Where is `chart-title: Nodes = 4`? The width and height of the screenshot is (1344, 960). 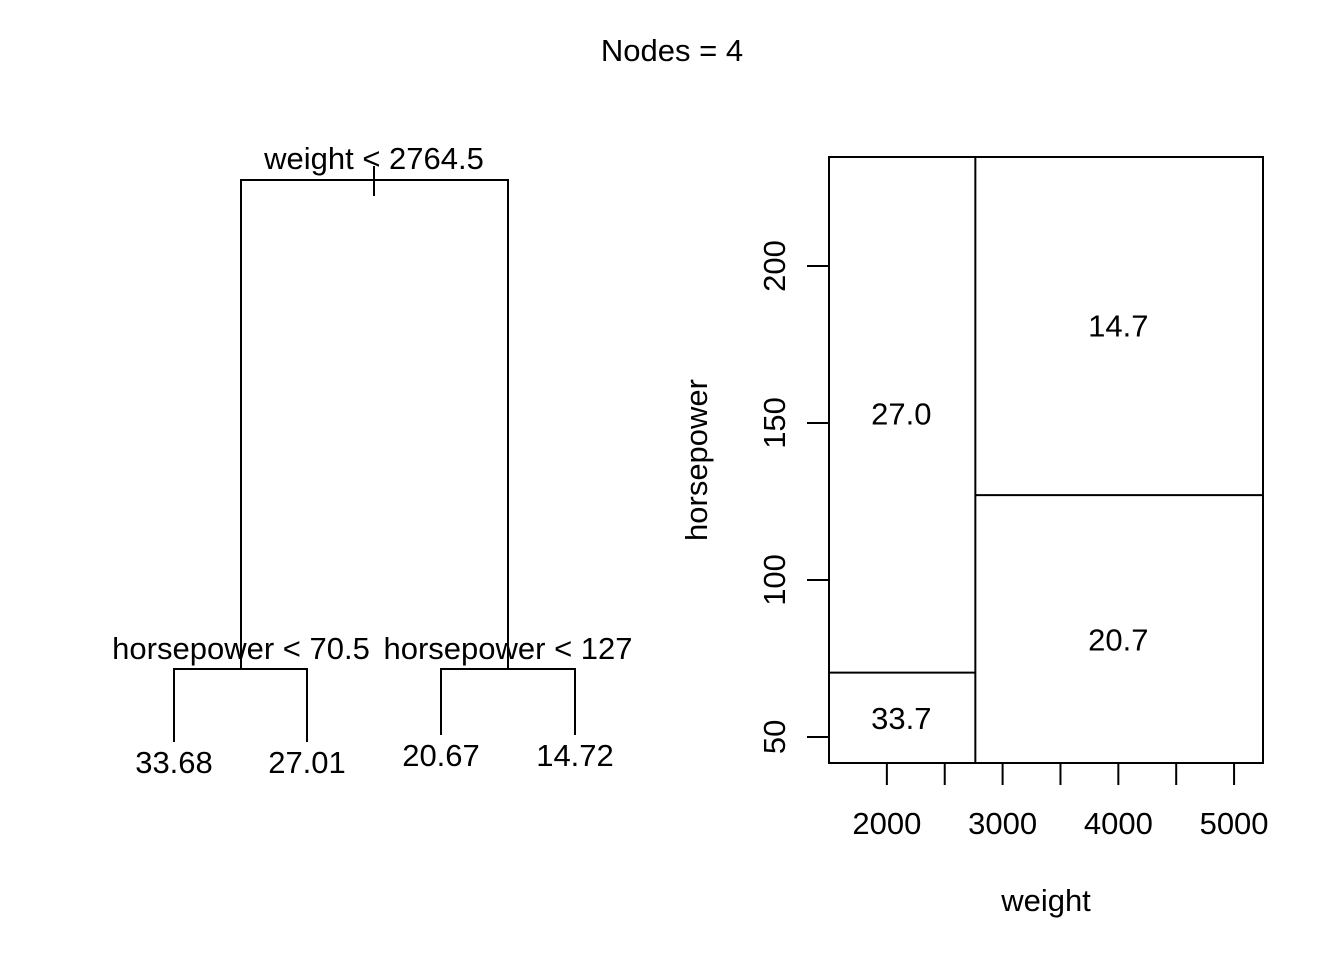
chart-title: Nodes = 4 is located at coordinates (672, 50).